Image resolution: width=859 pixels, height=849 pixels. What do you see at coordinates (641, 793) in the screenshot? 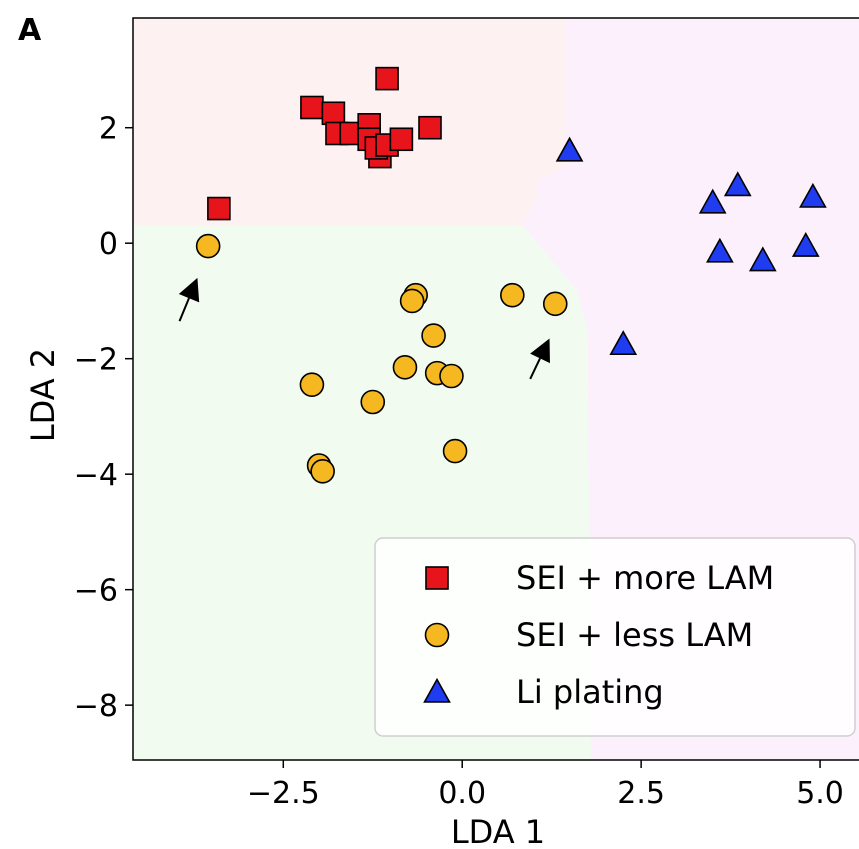
I see `x-tick-label: 2.5` at bounding box center [641, 793].